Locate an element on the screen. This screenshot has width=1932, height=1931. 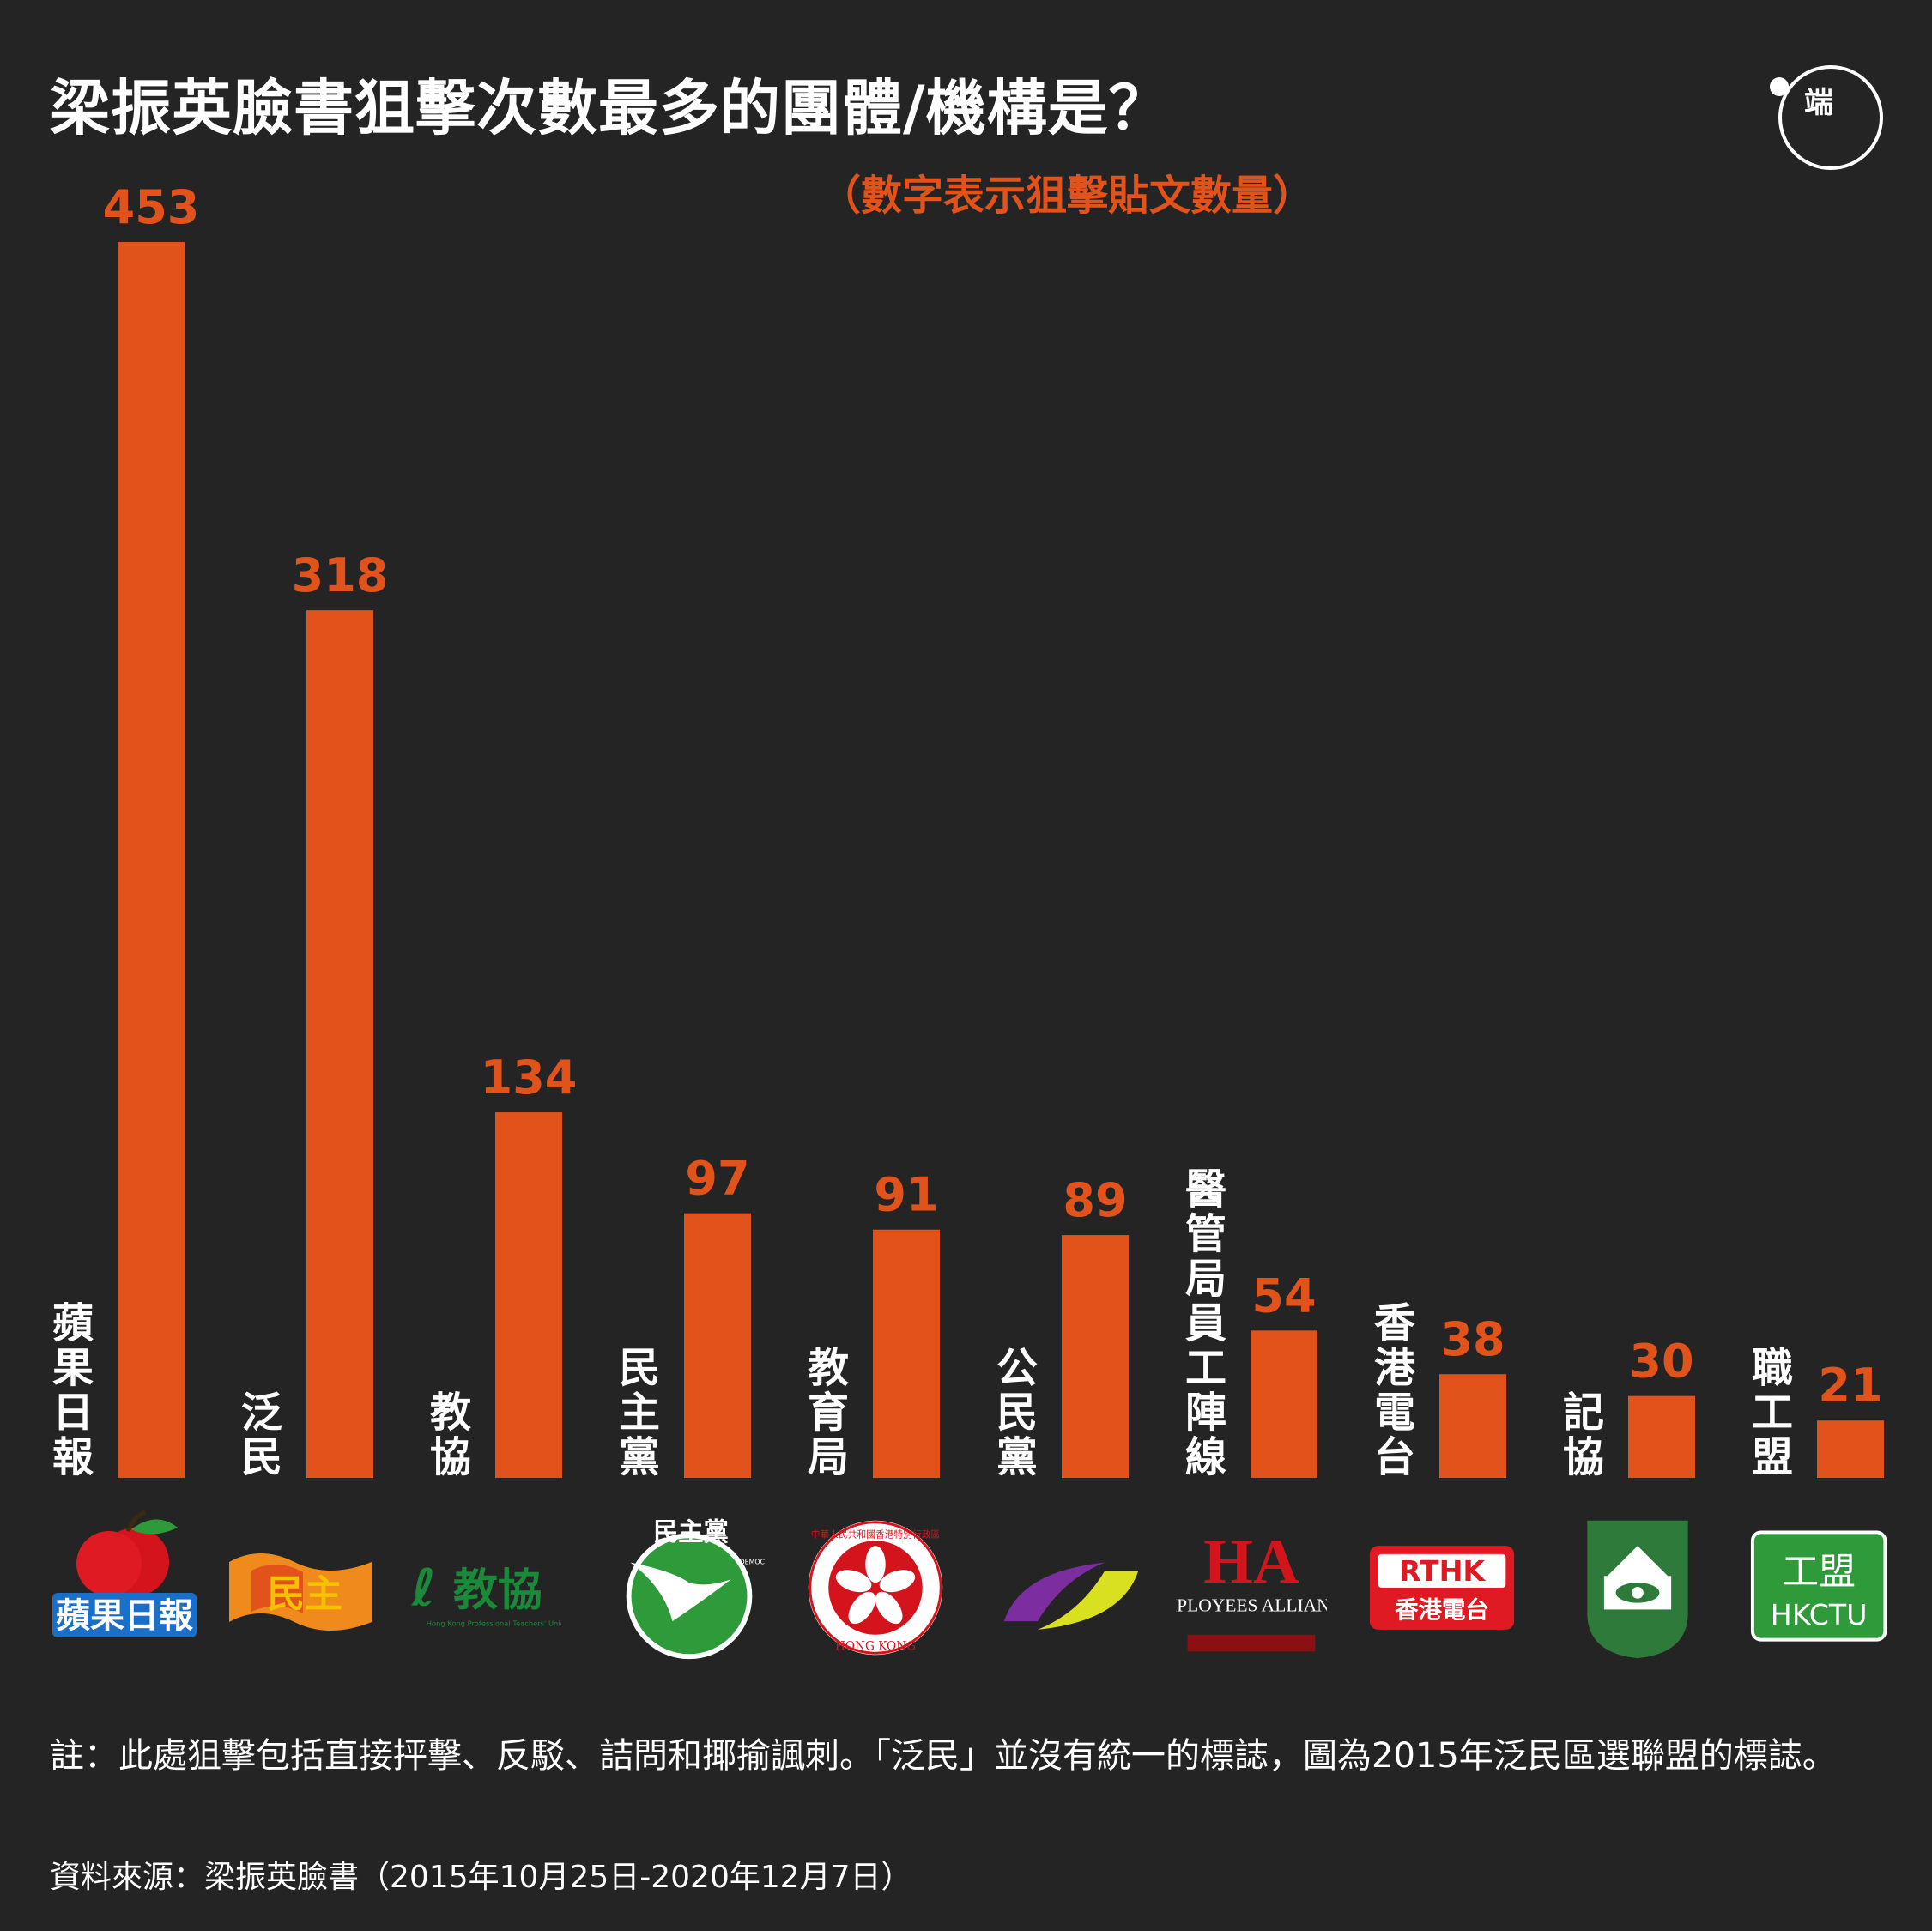
democratic-party-logo-small: DEMOCRATIC PARTY is located at coordinates (752, 1562).